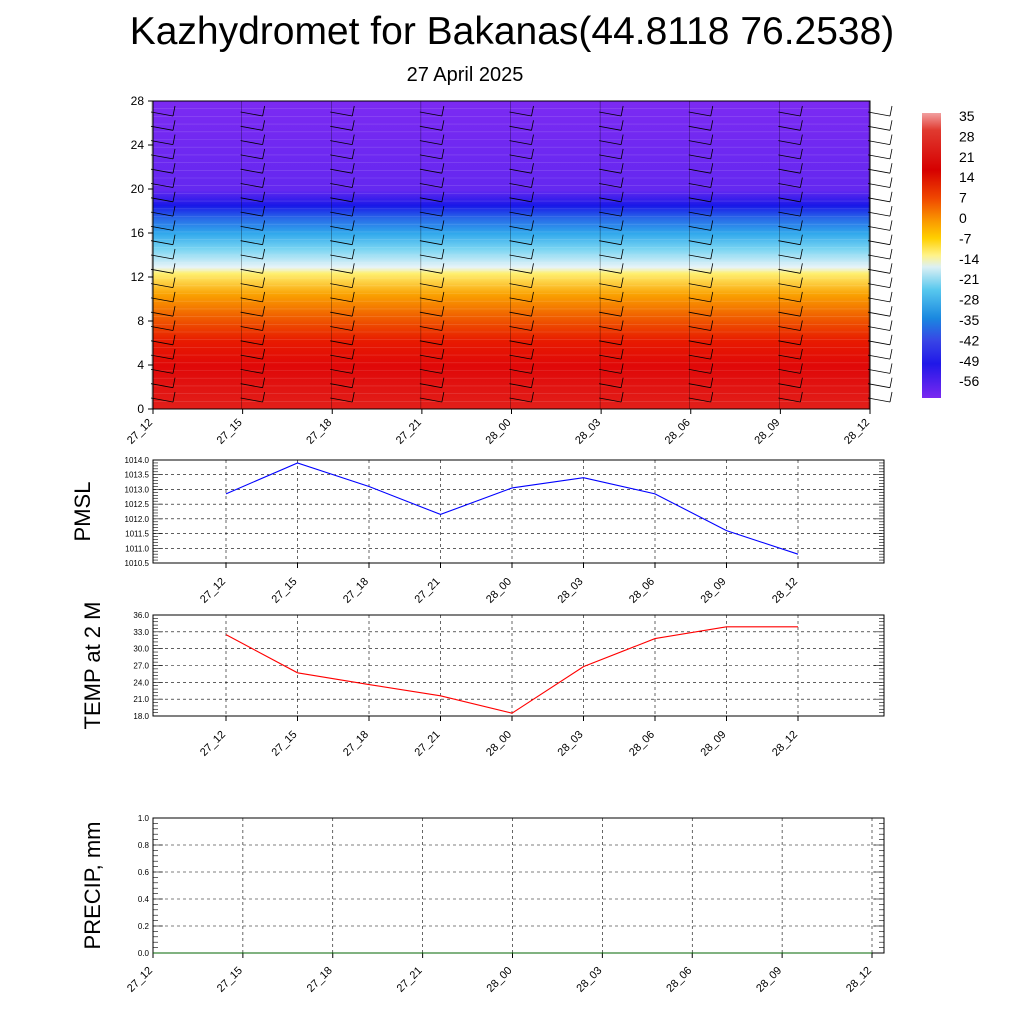  Describe the element at coordinates (137, 475) in the screenshot. I see `y-tick-label: 1013.5` at that location.